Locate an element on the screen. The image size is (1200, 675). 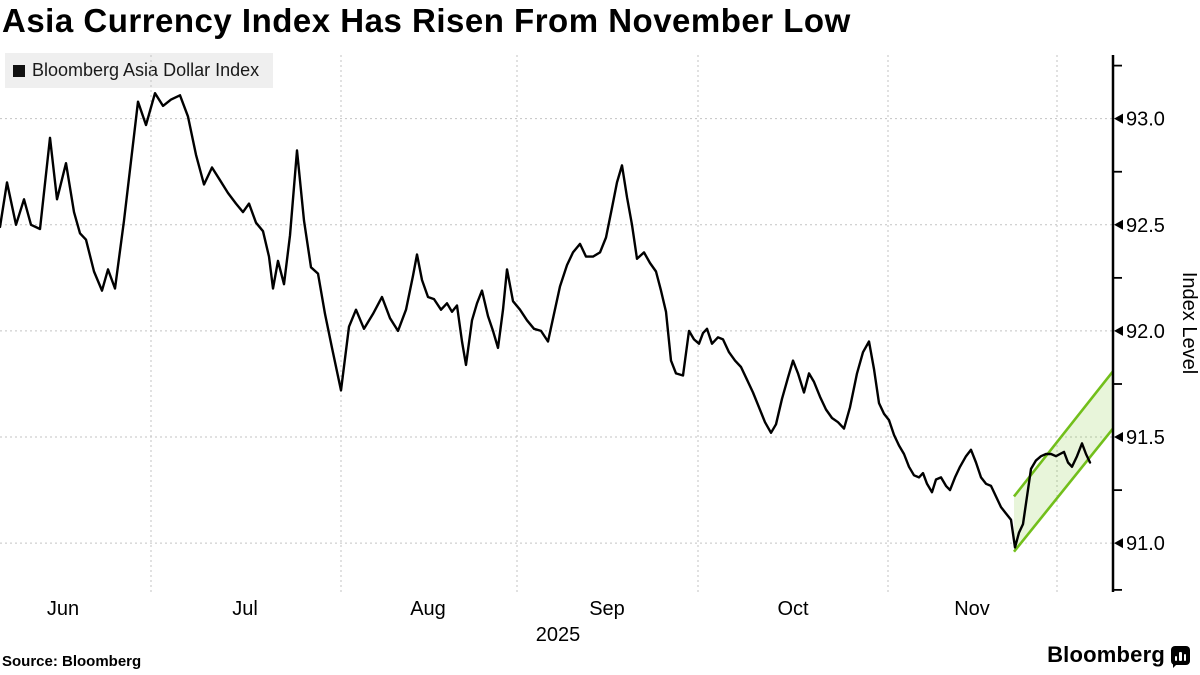
svg-text: 92.5 is located at coordinates (1145, 226).